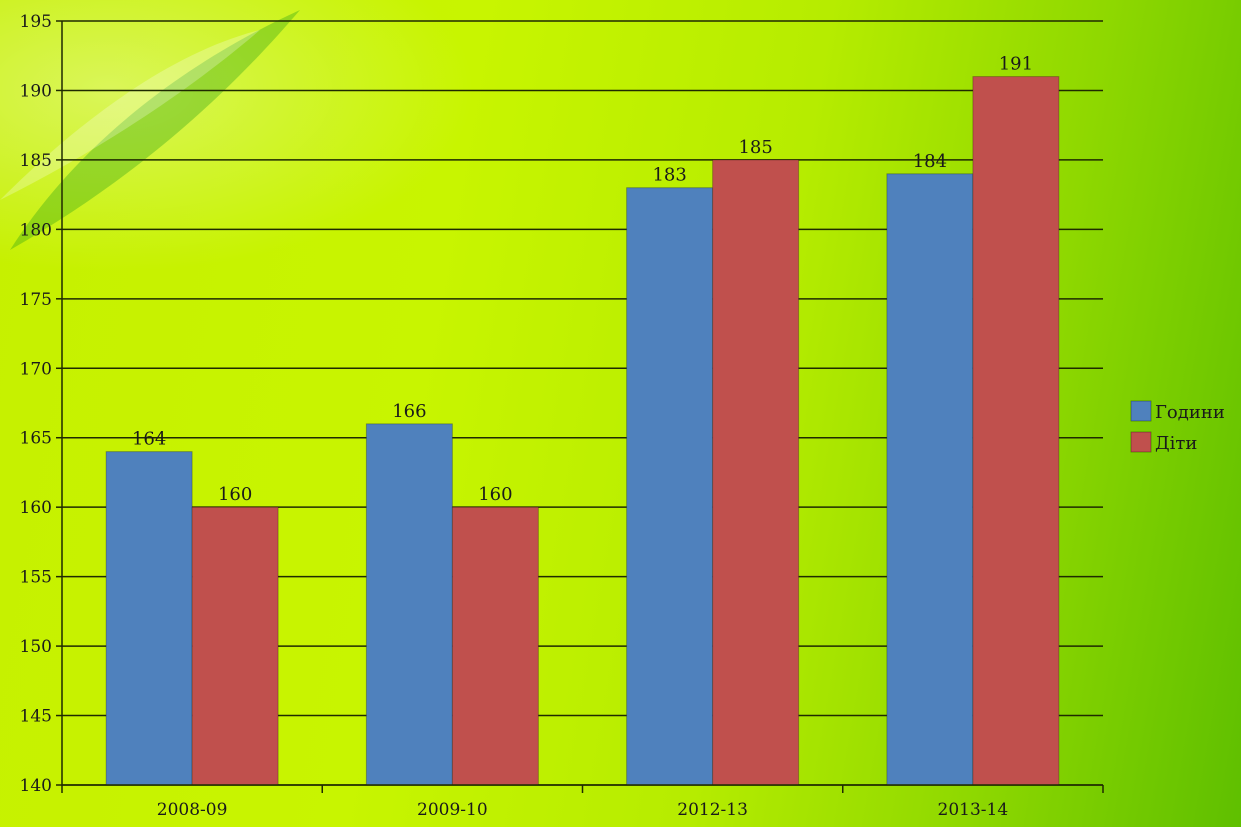  I want to click on y-tick-label: 175, so click(36, 300).